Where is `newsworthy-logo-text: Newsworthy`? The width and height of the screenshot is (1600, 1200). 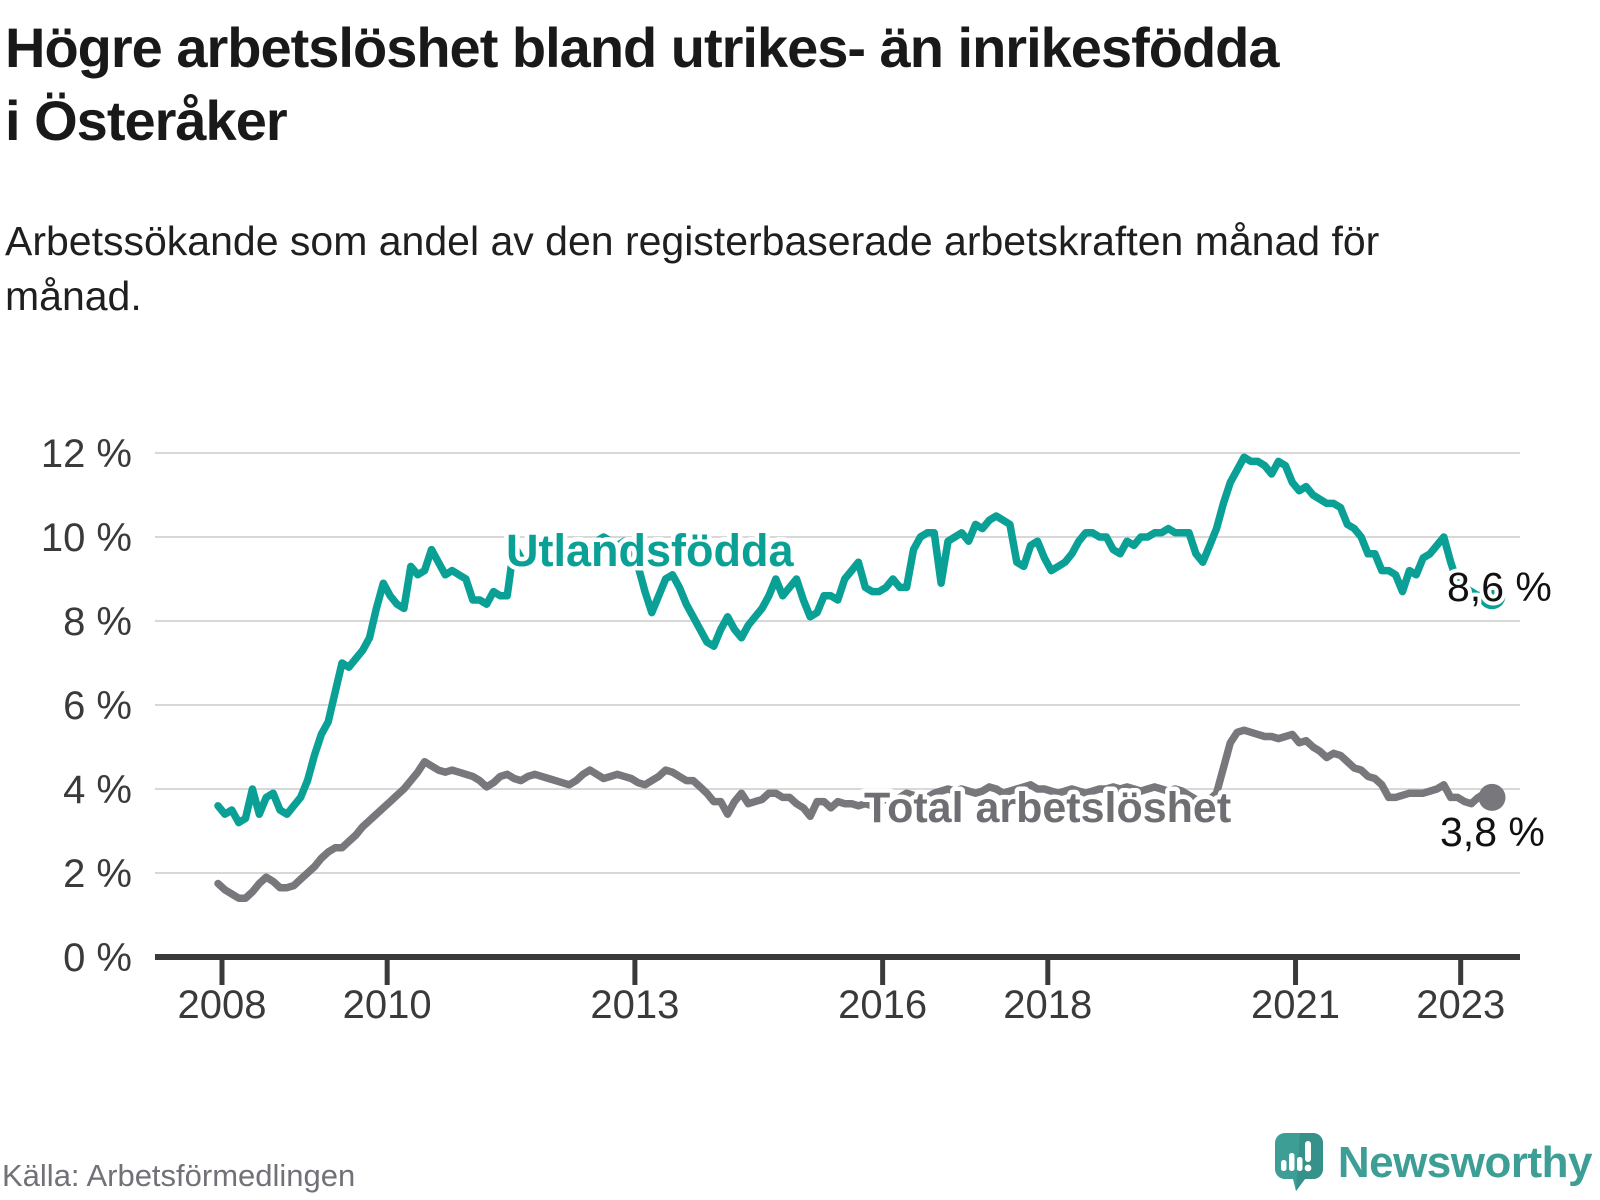
newsworthy-logo-text: Newsworthy is located at coordinates (1465, 1162).